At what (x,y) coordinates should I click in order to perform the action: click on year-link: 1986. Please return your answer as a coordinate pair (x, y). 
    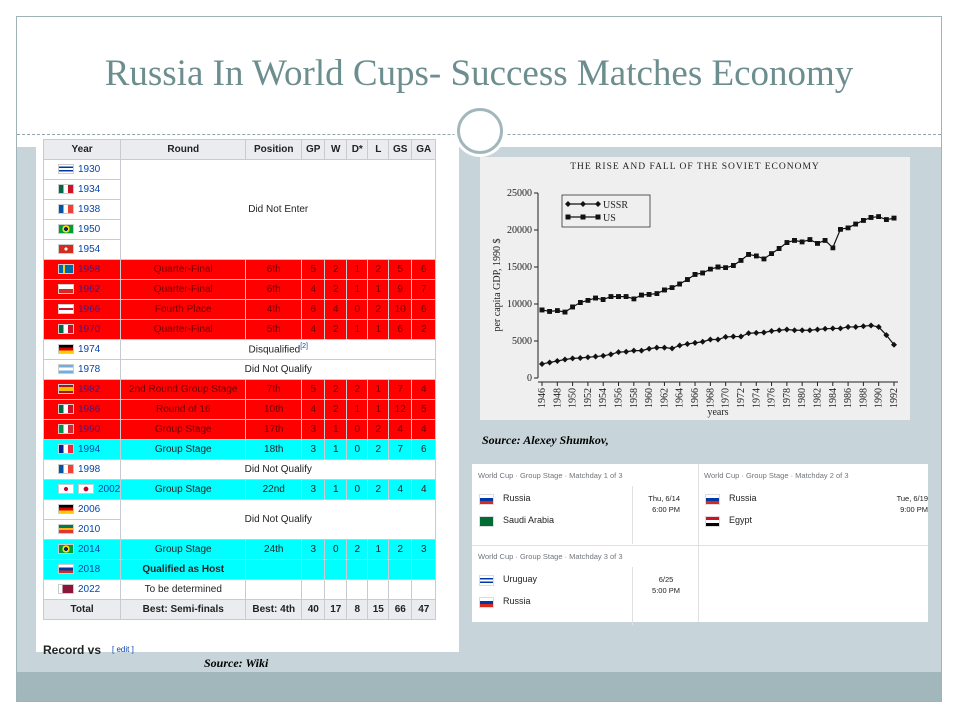
    Looking at the image, I should click on (89, 409).